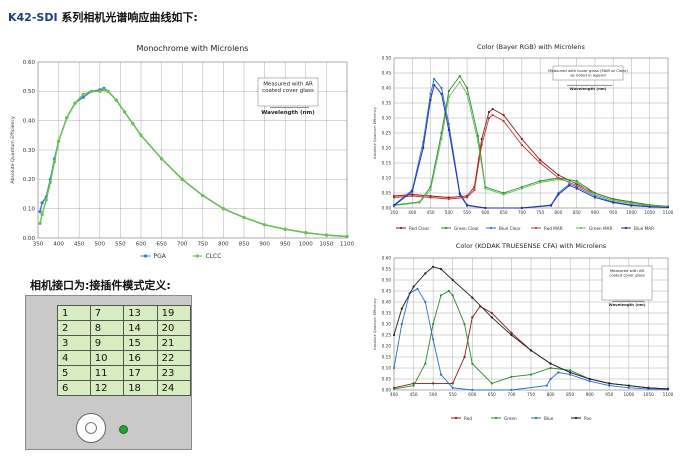 This screenshot has height=457, width=680. Describe the element at coordinates (285, 245) in the screenshot. I see `x-tick-label: 950` at that location.